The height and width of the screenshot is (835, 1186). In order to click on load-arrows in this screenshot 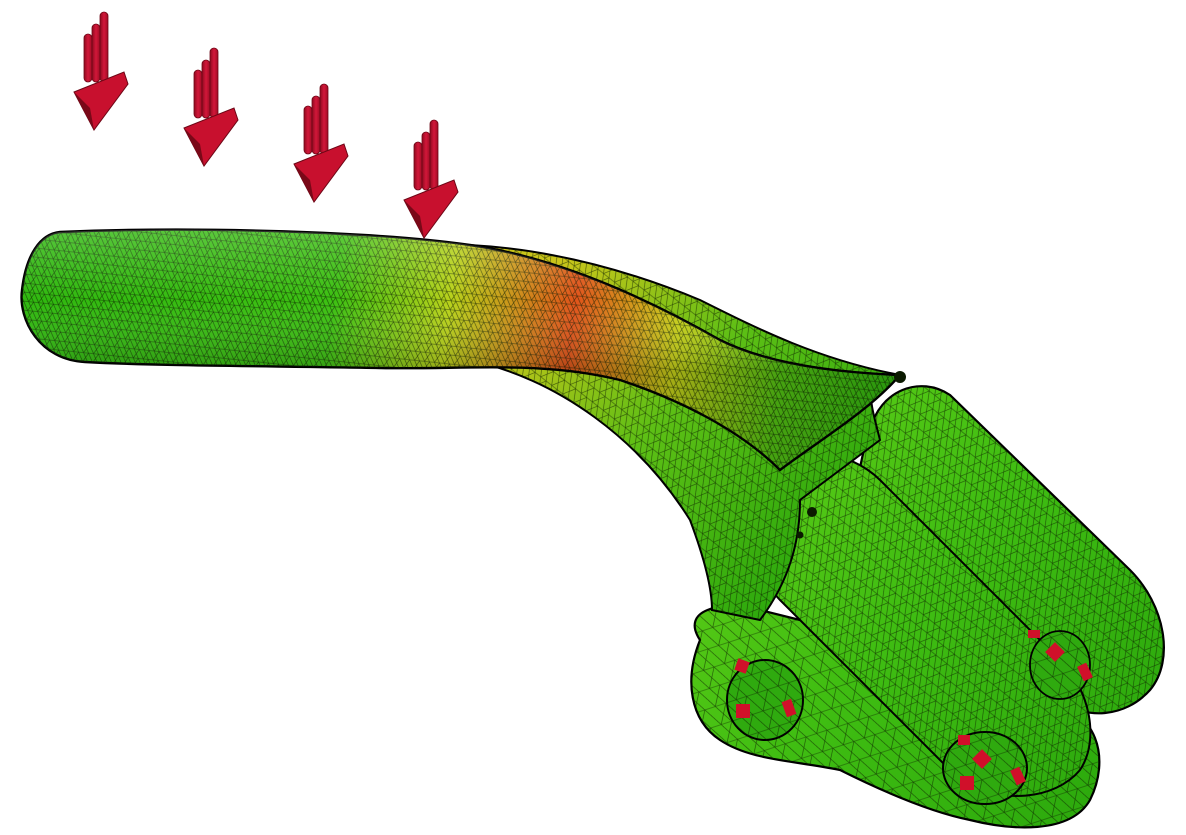, I will do `click(266, 125)`.